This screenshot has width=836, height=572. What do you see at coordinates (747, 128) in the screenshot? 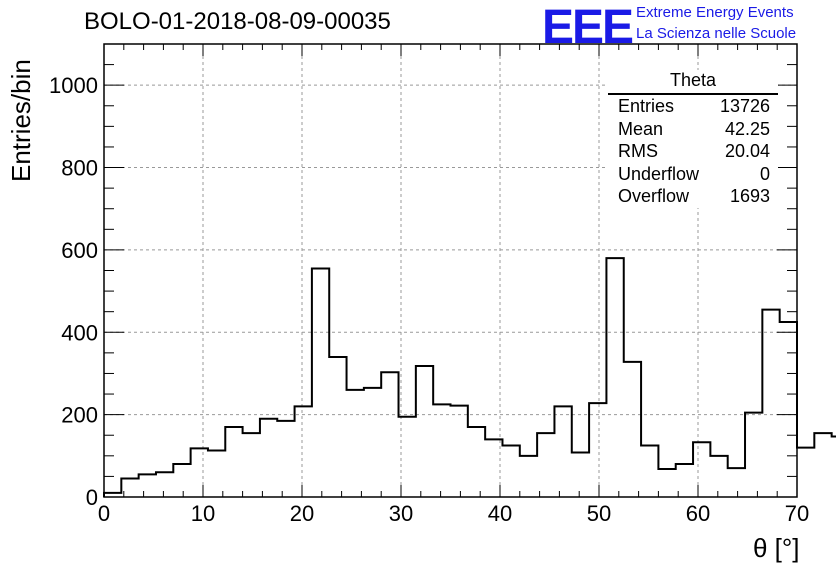
I see `stats-value: 42.25` at bounding box center [747, 128].